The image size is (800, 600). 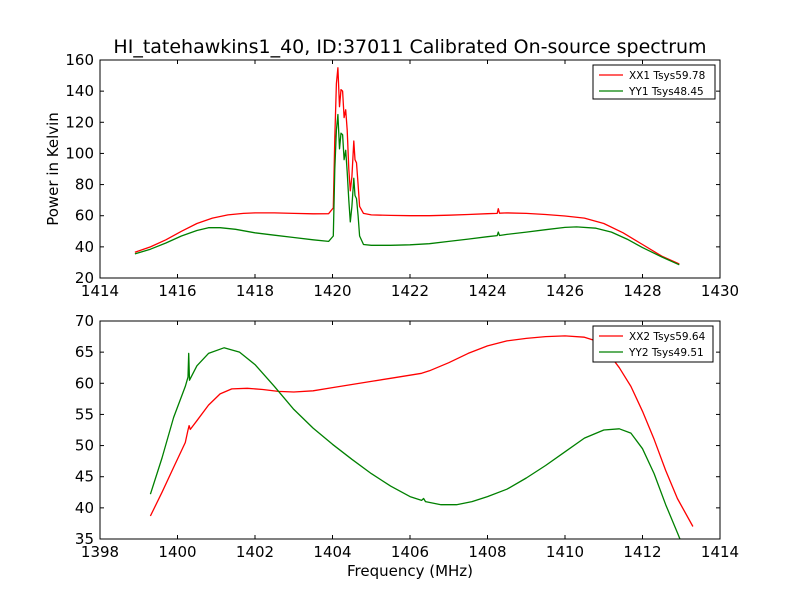 What do you see at coordinates (410, 571) in the screenshot?
I see `bottom-x-axis-label: Frequency (MHz)` at bounding box center [410, 571].